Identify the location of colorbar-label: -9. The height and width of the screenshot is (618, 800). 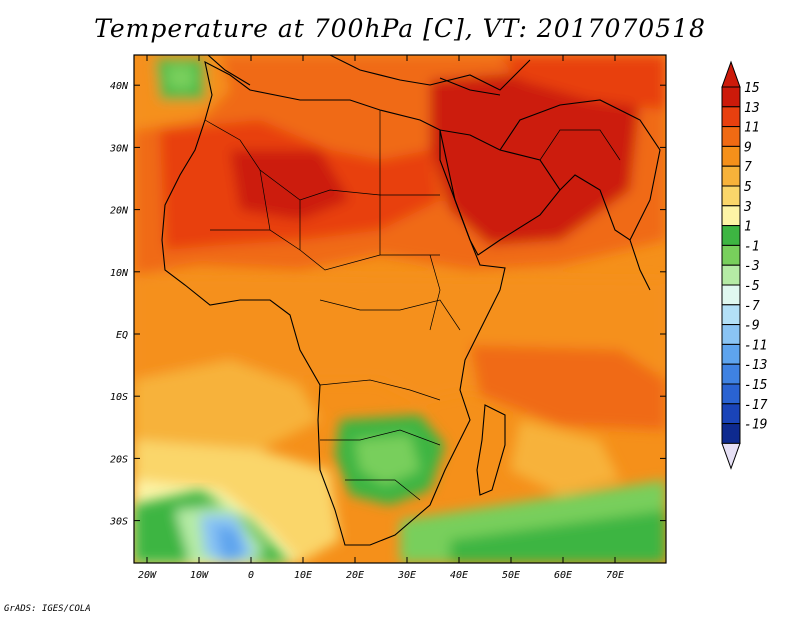
(752, 326).